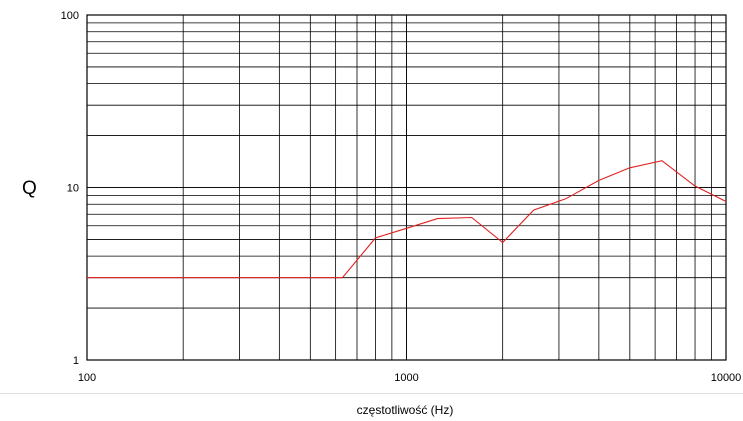 The height and width of the screenshot is (421, 743). Describe the element at coordinates (726, 378) in the screenshot. I see `x-tick-label: 10000` at that location.